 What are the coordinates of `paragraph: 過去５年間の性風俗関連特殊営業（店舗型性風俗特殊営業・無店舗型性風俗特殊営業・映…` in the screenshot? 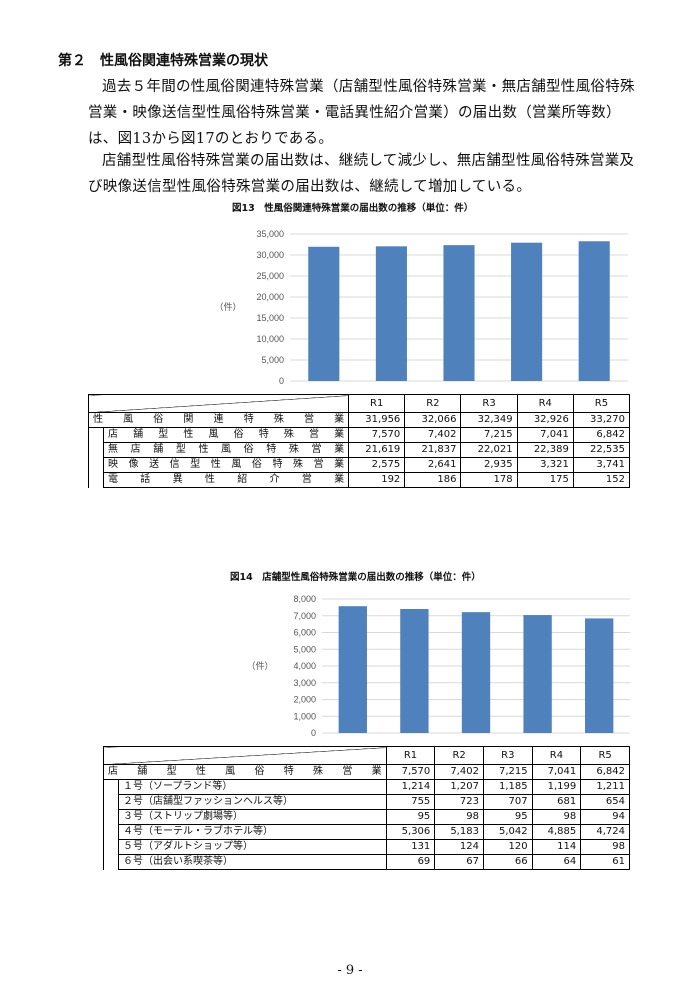 It's located at (361, 113).